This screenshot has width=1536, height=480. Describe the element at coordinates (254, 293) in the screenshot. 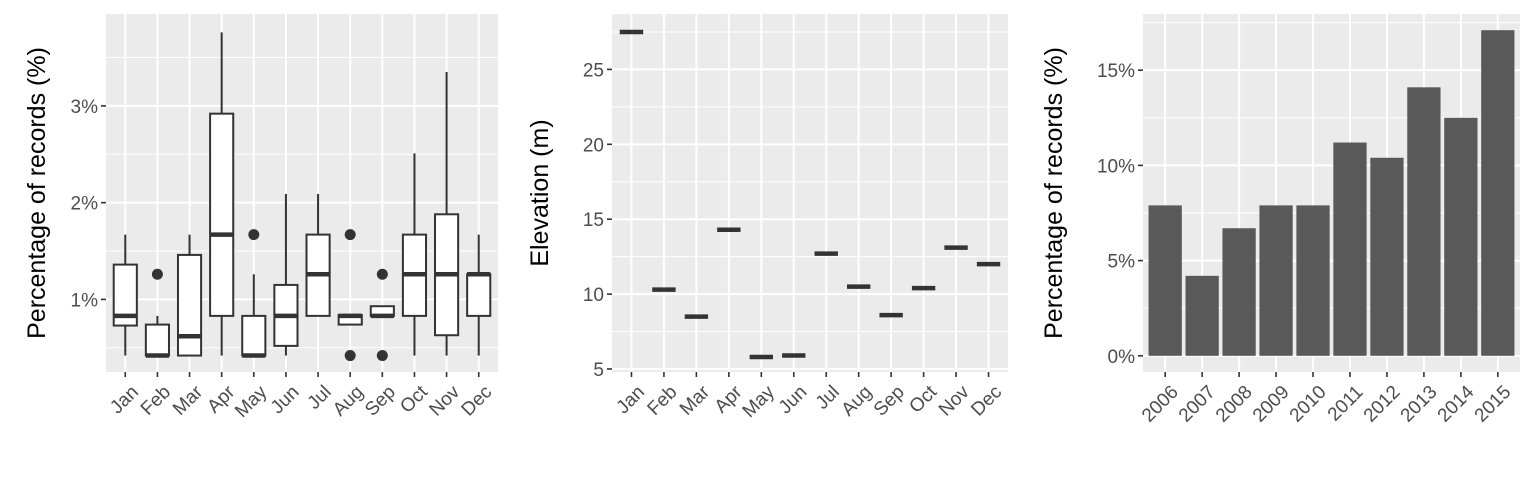

I see `box-may` at that location.